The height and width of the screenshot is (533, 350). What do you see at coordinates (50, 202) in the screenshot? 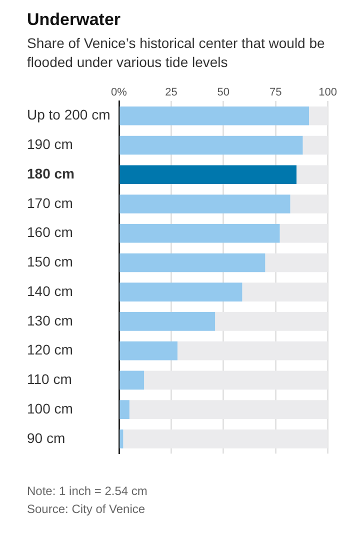
I see `y-tick-label: 170 cm` at bounding box center [50, 202].